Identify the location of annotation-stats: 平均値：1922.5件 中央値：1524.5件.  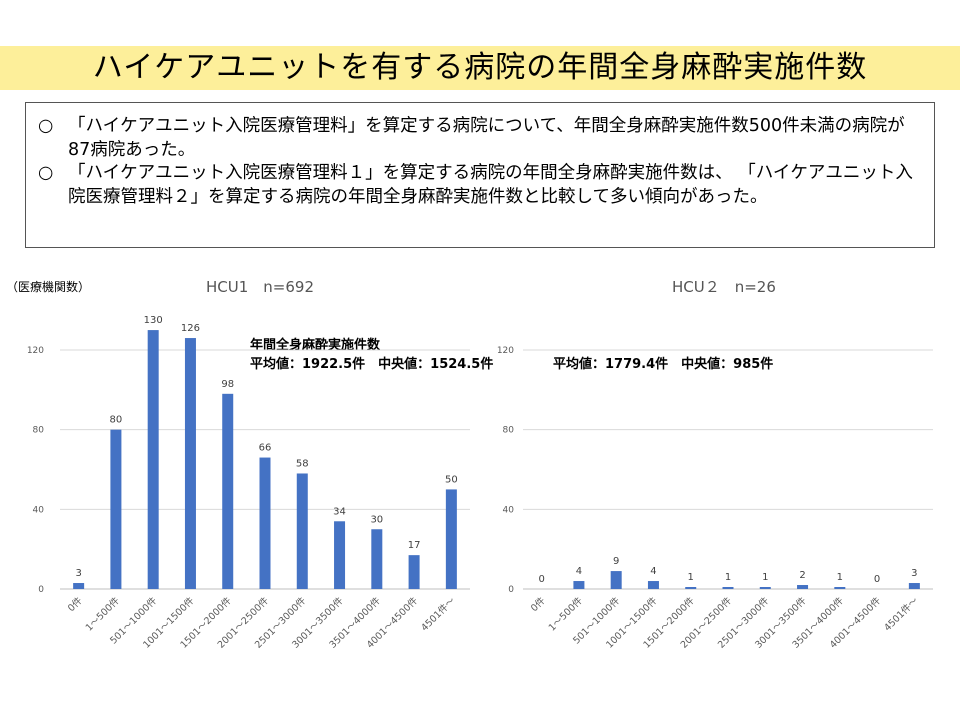
(372, 364).